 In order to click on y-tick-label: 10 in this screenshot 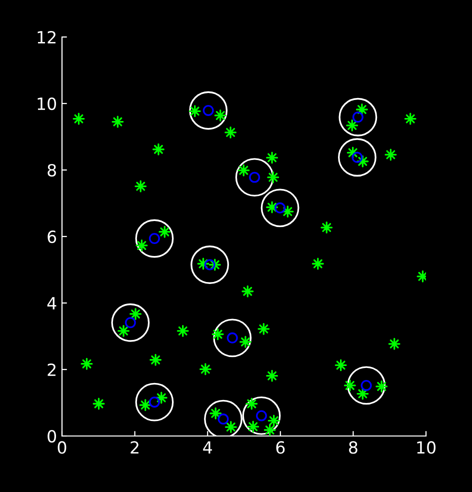, I will do `click(47, 103)`.